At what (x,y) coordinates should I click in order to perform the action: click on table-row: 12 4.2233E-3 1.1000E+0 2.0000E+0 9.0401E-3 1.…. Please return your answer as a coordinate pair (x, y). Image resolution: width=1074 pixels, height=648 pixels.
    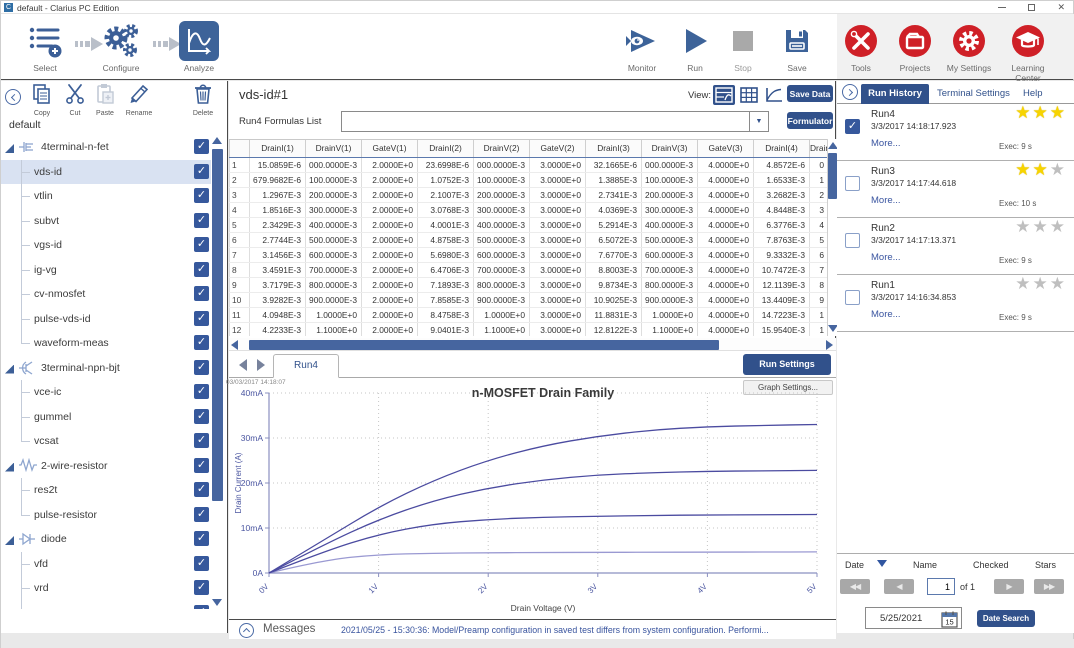
    Looking at the image, I should click on (528, 329).